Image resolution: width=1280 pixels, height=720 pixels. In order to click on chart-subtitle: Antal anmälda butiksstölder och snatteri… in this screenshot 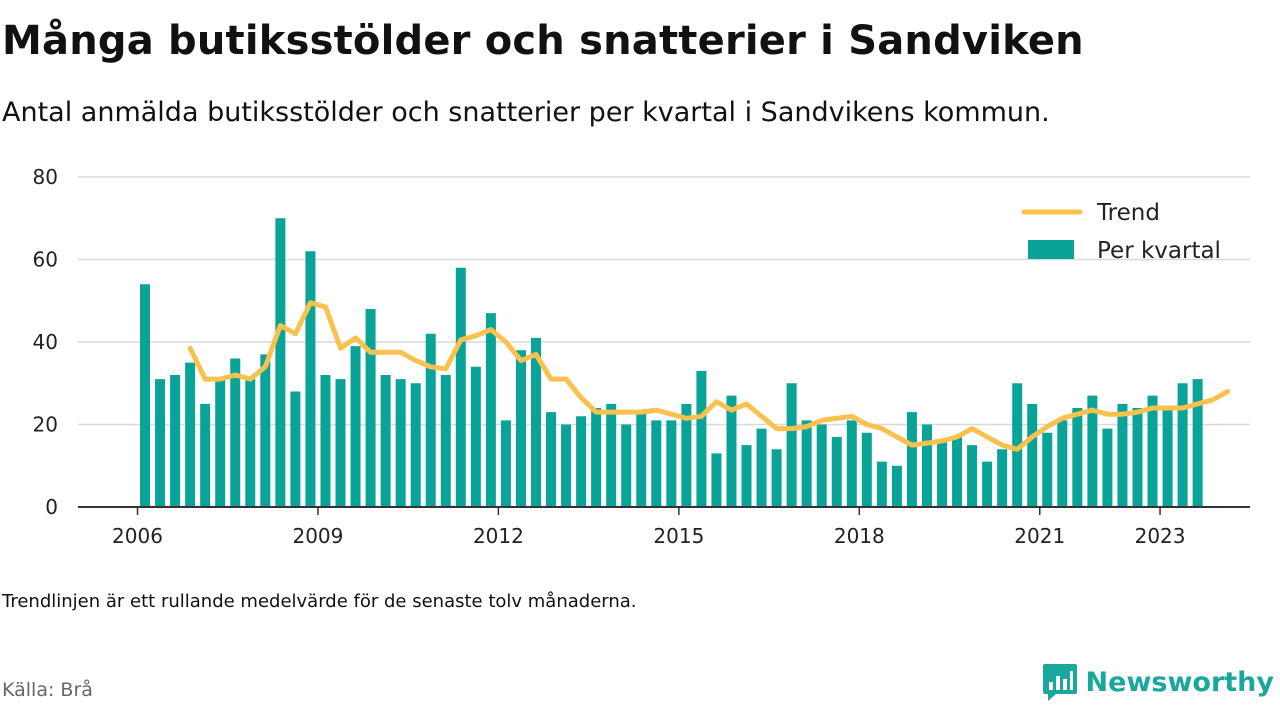, I will do `click(526, 112)`.